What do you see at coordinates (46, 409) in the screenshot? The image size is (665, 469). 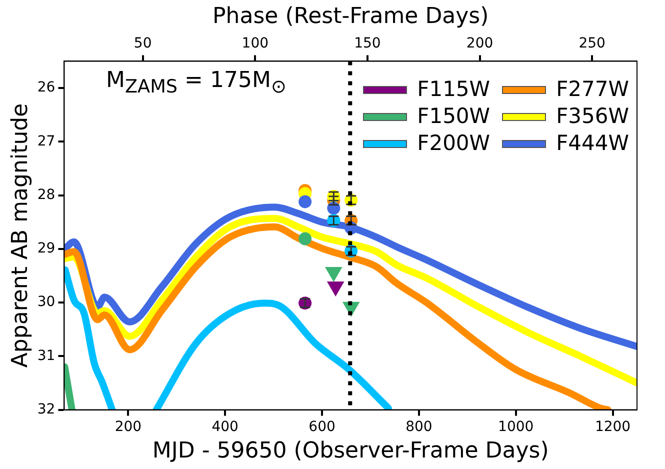 I see `y-tick-label: 32` at bounding box center [46, 409].